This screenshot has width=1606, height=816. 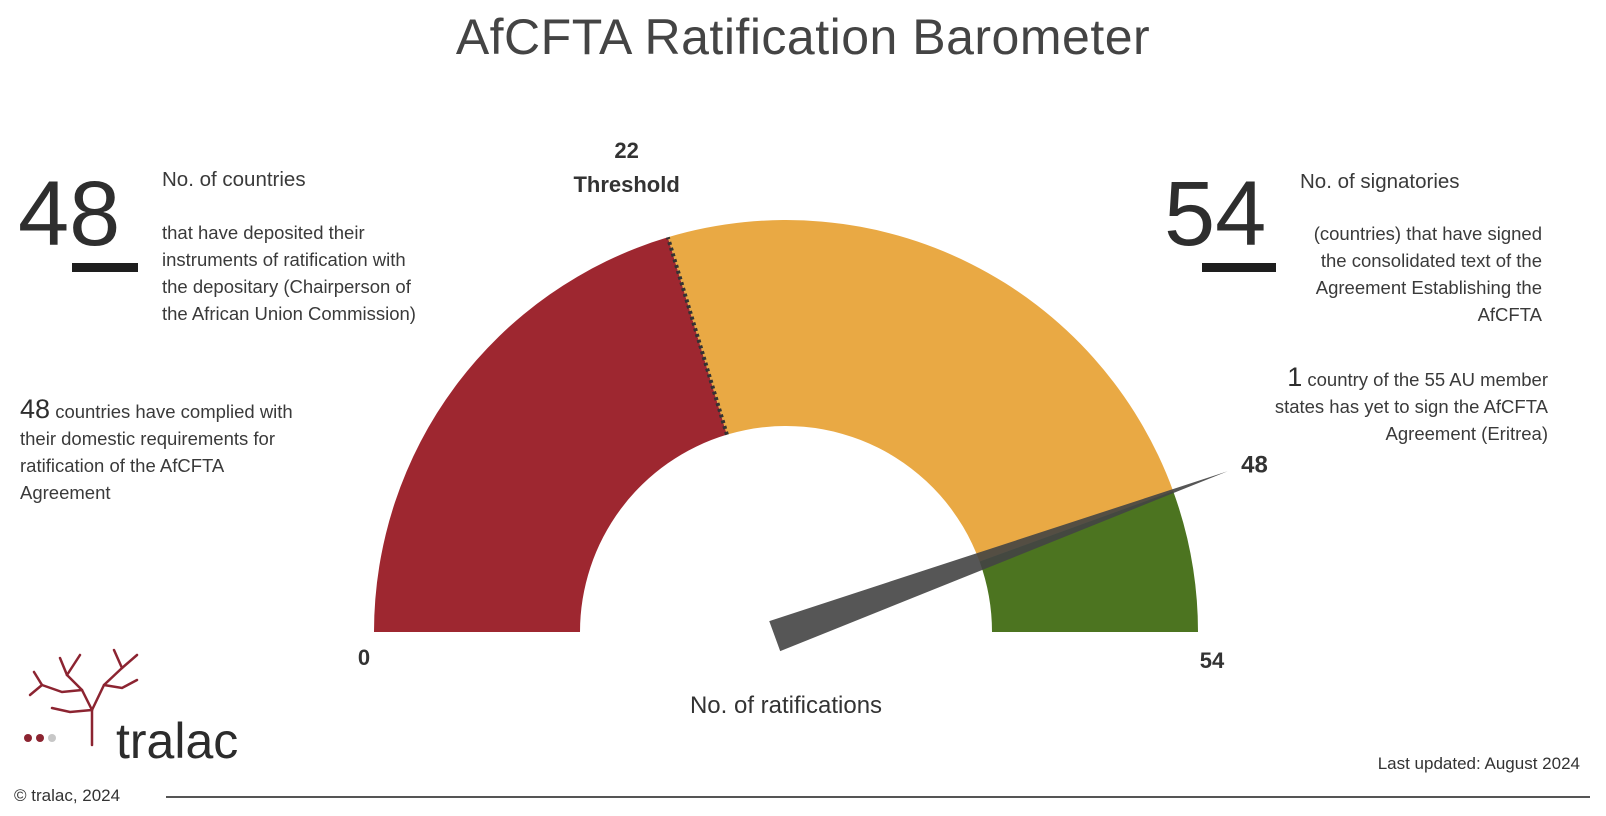 What do you see at coordinates (1466, 433) in the screenshot?
I see `non-signatory-line: Agreement (Eritrea)` at bounding box center [1466, 433].